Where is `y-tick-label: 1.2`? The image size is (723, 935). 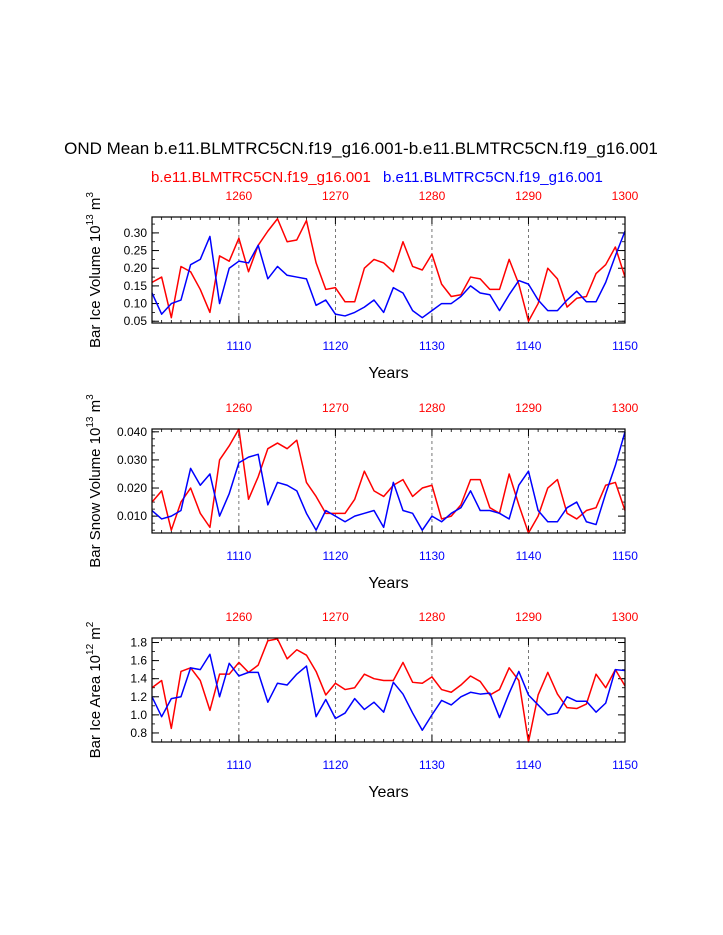 y-tick-label: 1.2 is located at coordinates (138, 697).